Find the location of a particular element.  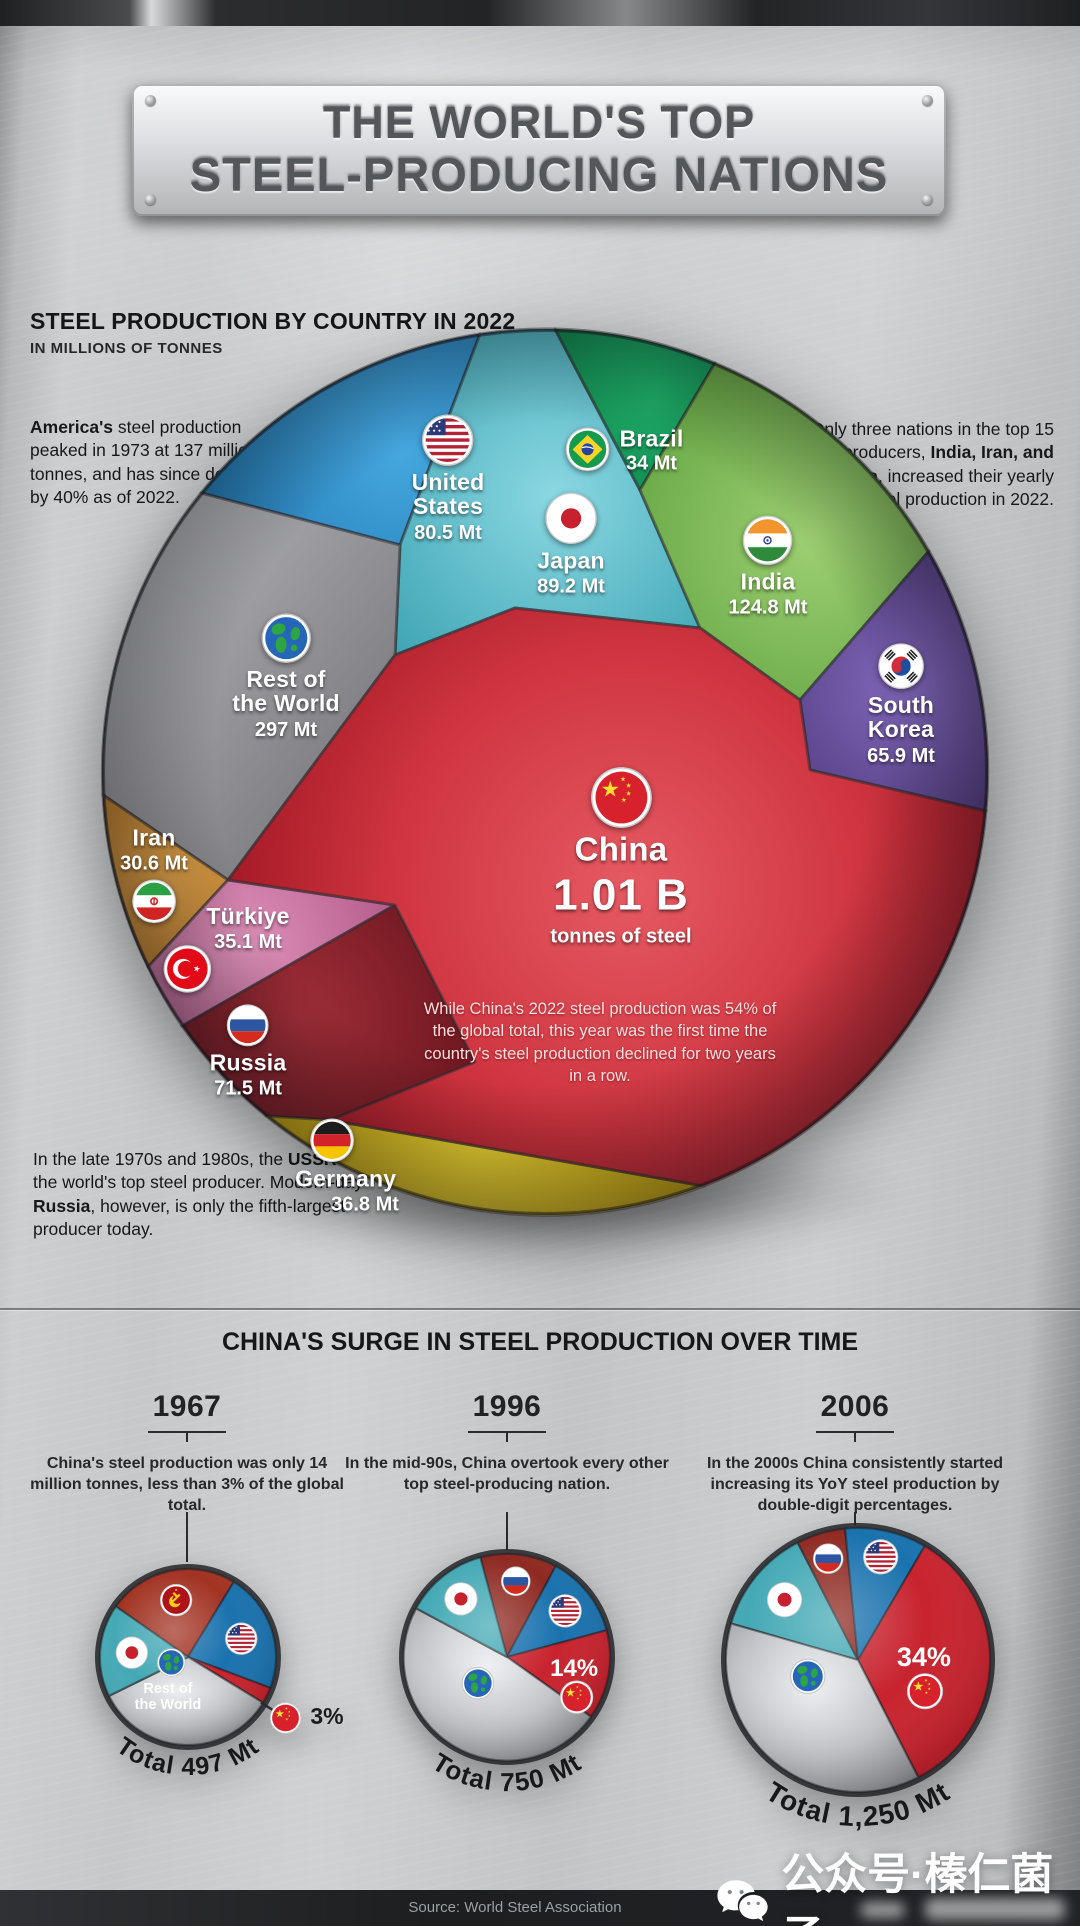

country-value: 297 Mt is located at coordinates (286, 729).